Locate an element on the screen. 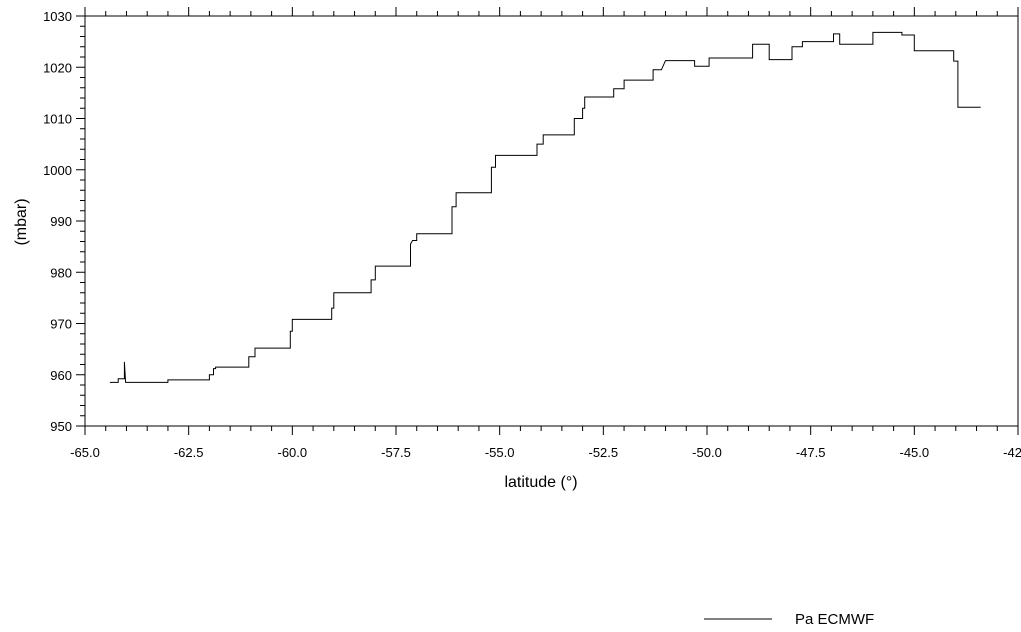 This screenshot has height=632, width=1021. y-axis-label: (mbar) is located at coordinates (21, 221).